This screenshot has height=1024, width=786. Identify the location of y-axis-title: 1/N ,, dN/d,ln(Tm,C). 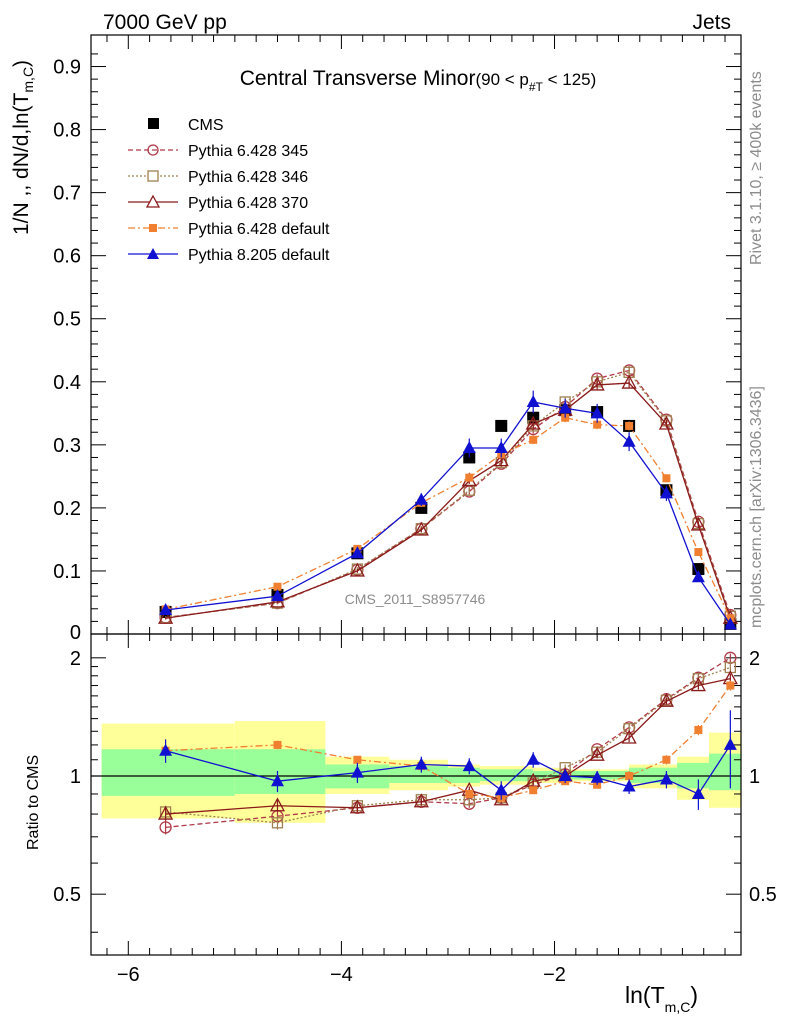
(23, 147).